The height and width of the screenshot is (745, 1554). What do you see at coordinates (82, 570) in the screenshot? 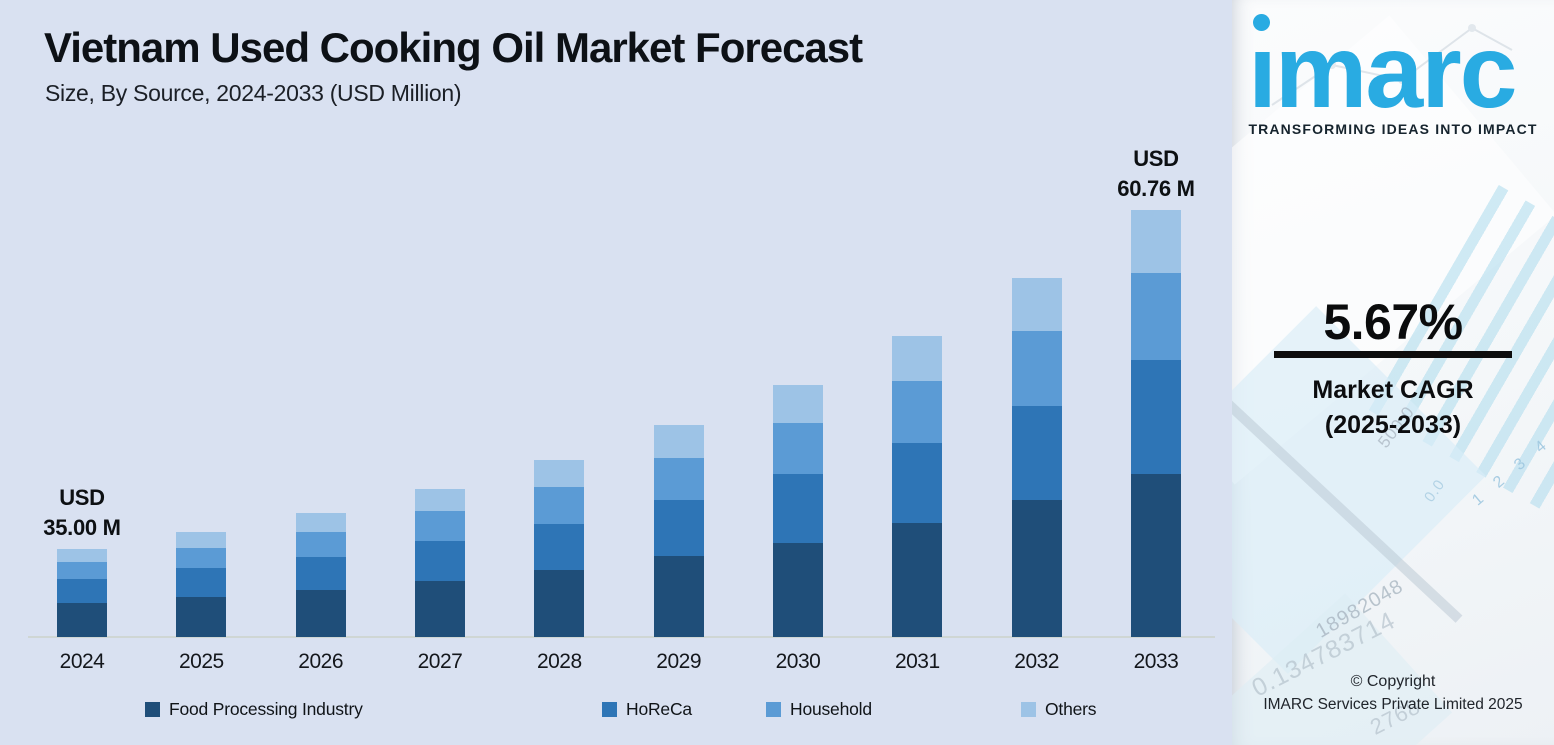
I see `bar-segment-household-2024` at bounding box center [82, 570].